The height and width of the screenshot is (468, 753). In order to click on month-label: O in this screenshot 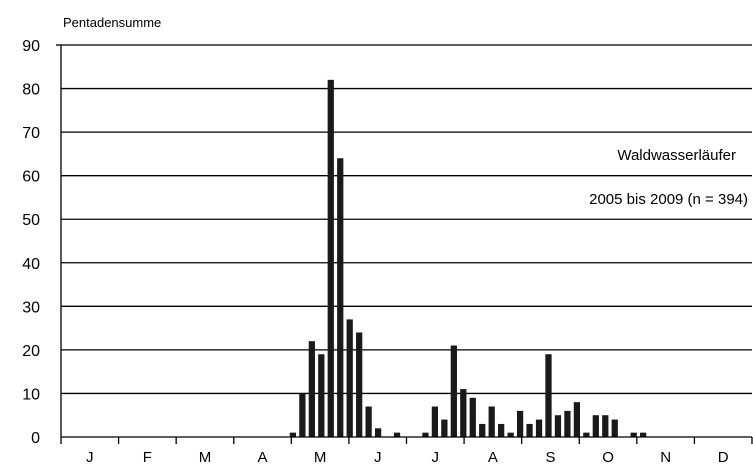, I will do `click(608, 457)`.